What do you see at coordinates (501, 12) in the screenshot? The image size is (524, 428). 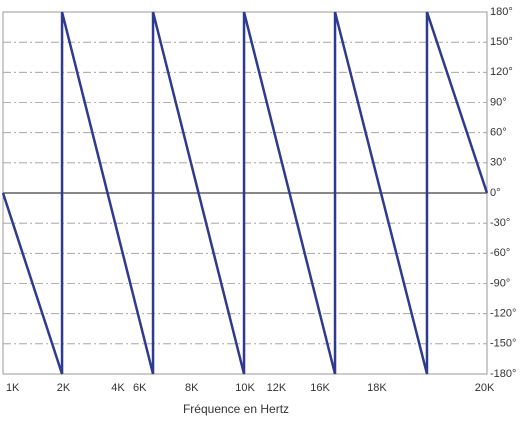 I see `y-tick-label: 180°` at bounding box center [501, 12].